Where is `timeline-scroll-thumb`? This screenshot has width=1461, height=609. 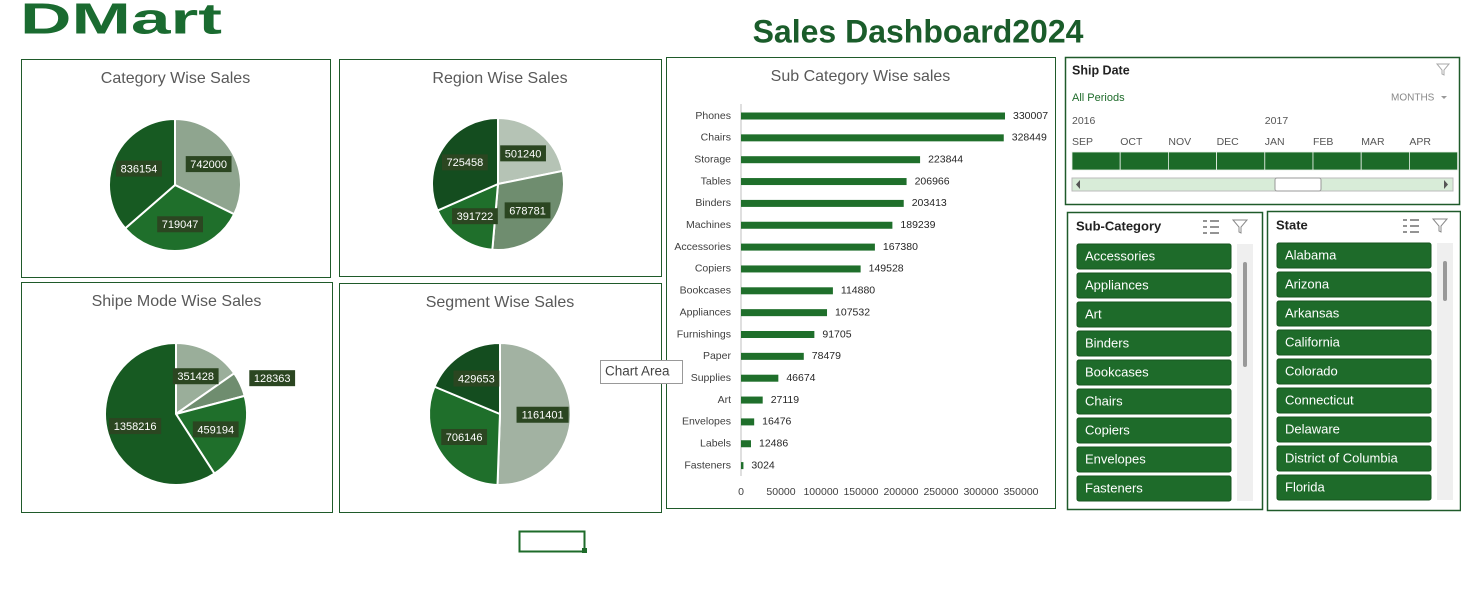
timeline-scroll-thumb is located at coordinates (1298, 184).